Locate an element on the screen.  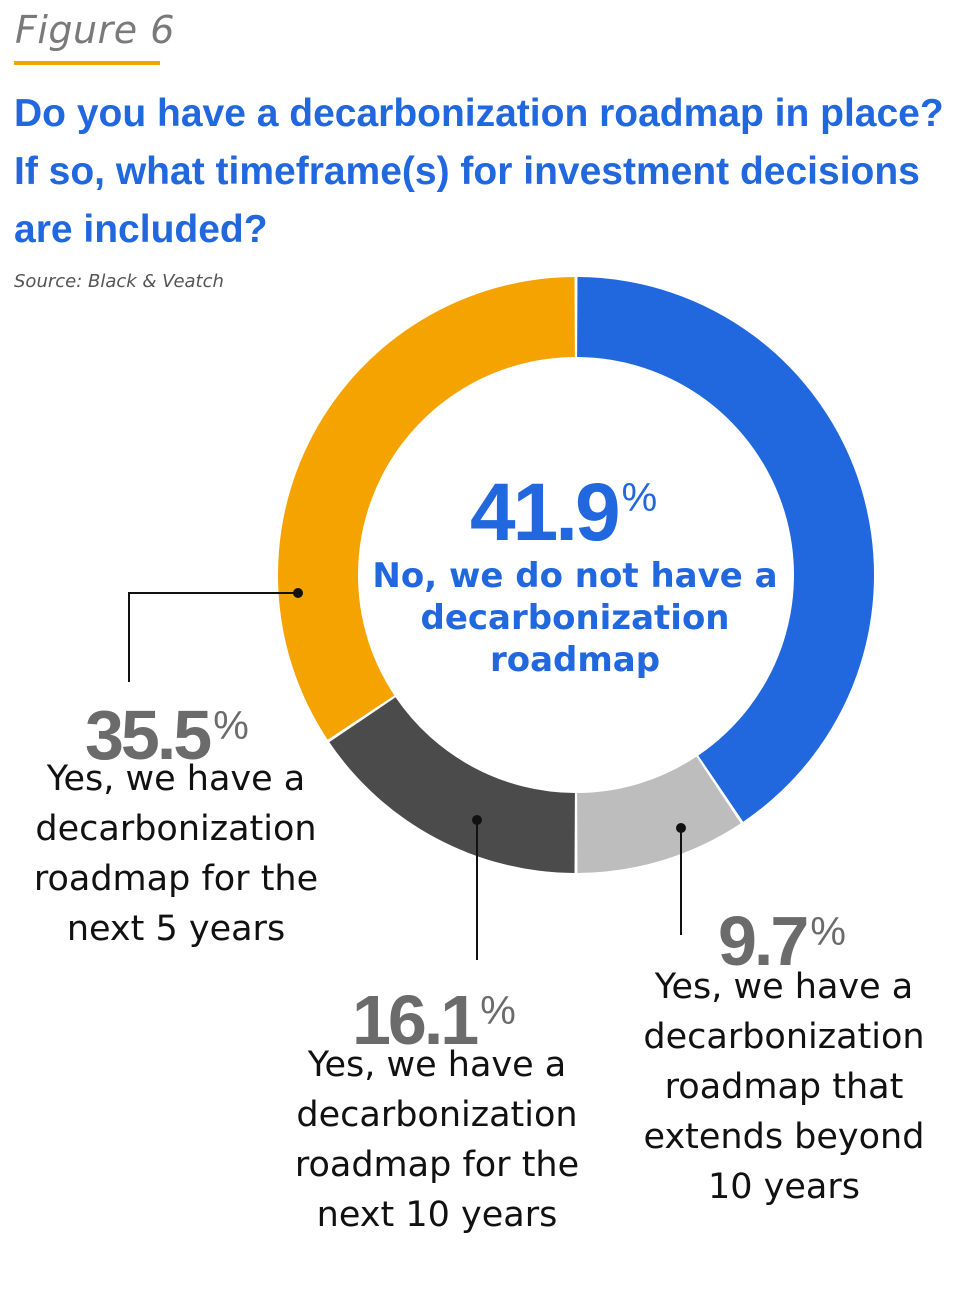
donut-slice-no_roadmap is located at coordinates (725, 549).